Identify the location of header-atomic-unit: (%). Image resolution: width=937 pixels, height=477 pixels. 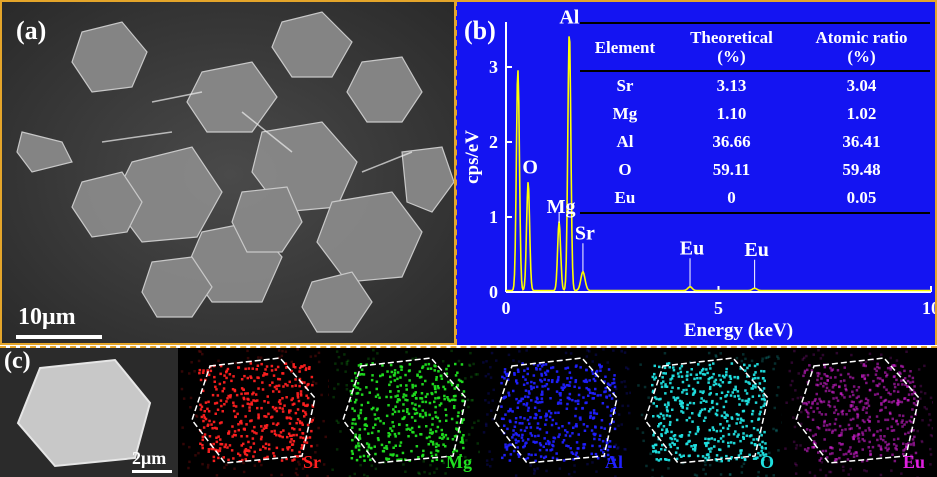
(861, 56).